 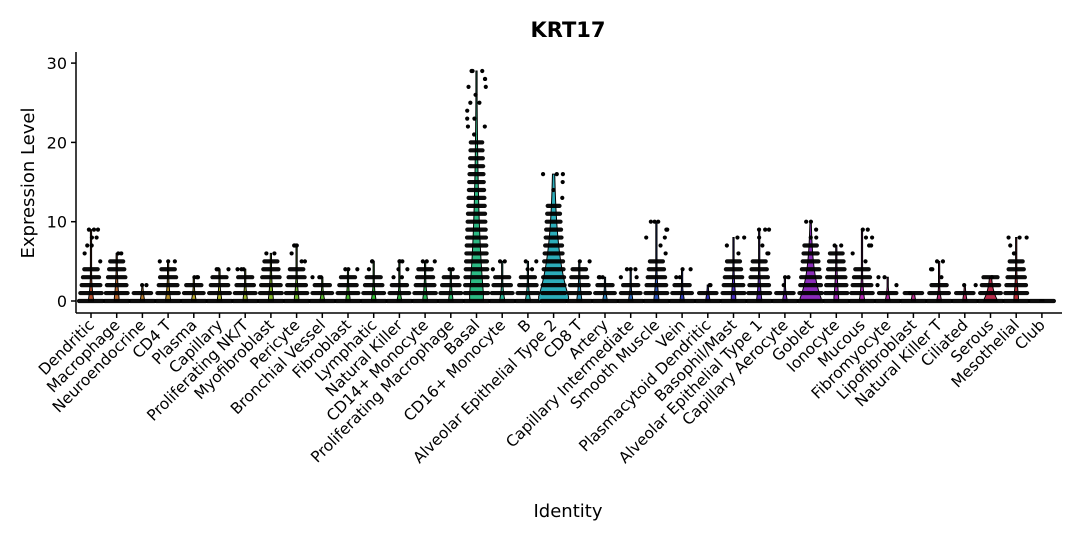 What do you see at coordinates (57, 222) in the screenshot?
I see `y-tick-label: 10` at bounding box center [57, 222].